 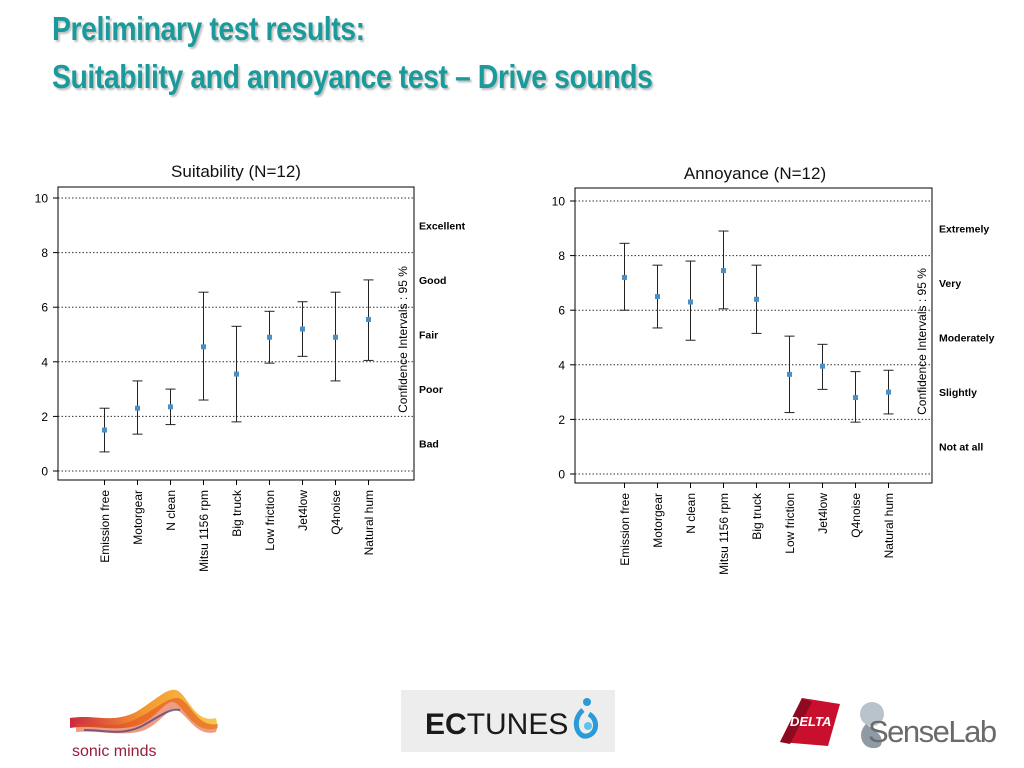 I want to click on ectunes-logo: ECTUNES, so click(x=508, y=721).